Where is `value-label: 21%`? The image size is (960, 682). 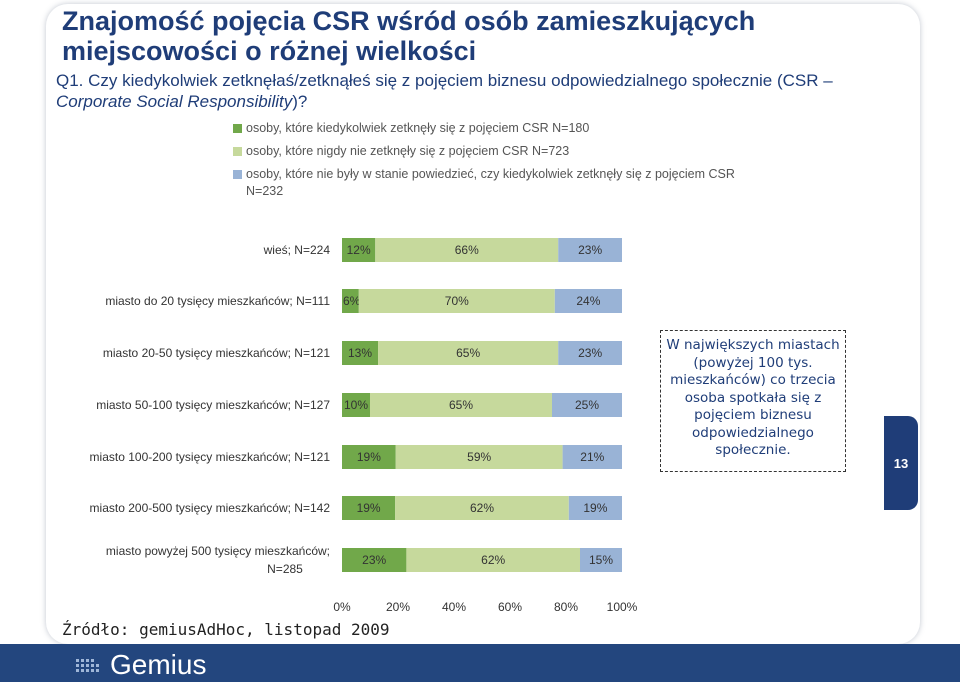 value-label: 21% is located at coordinates (592, 457).